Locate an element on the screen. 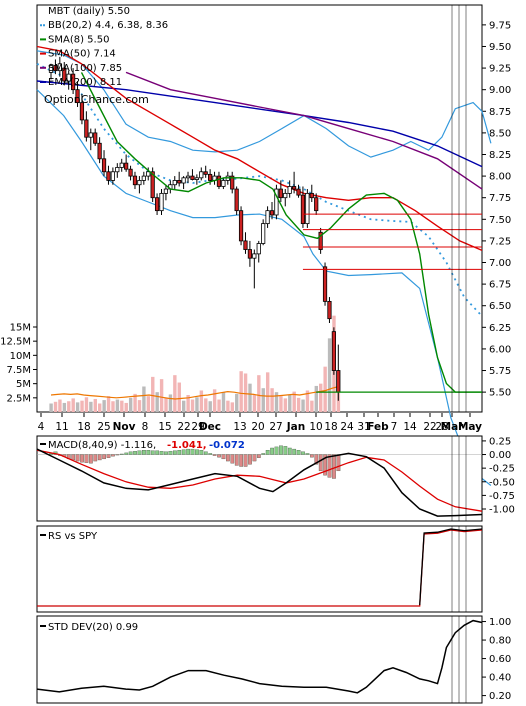 The height and width of the screenshot is (706, 526). date-tick-label: 29 is located at coordinates (197, 427).